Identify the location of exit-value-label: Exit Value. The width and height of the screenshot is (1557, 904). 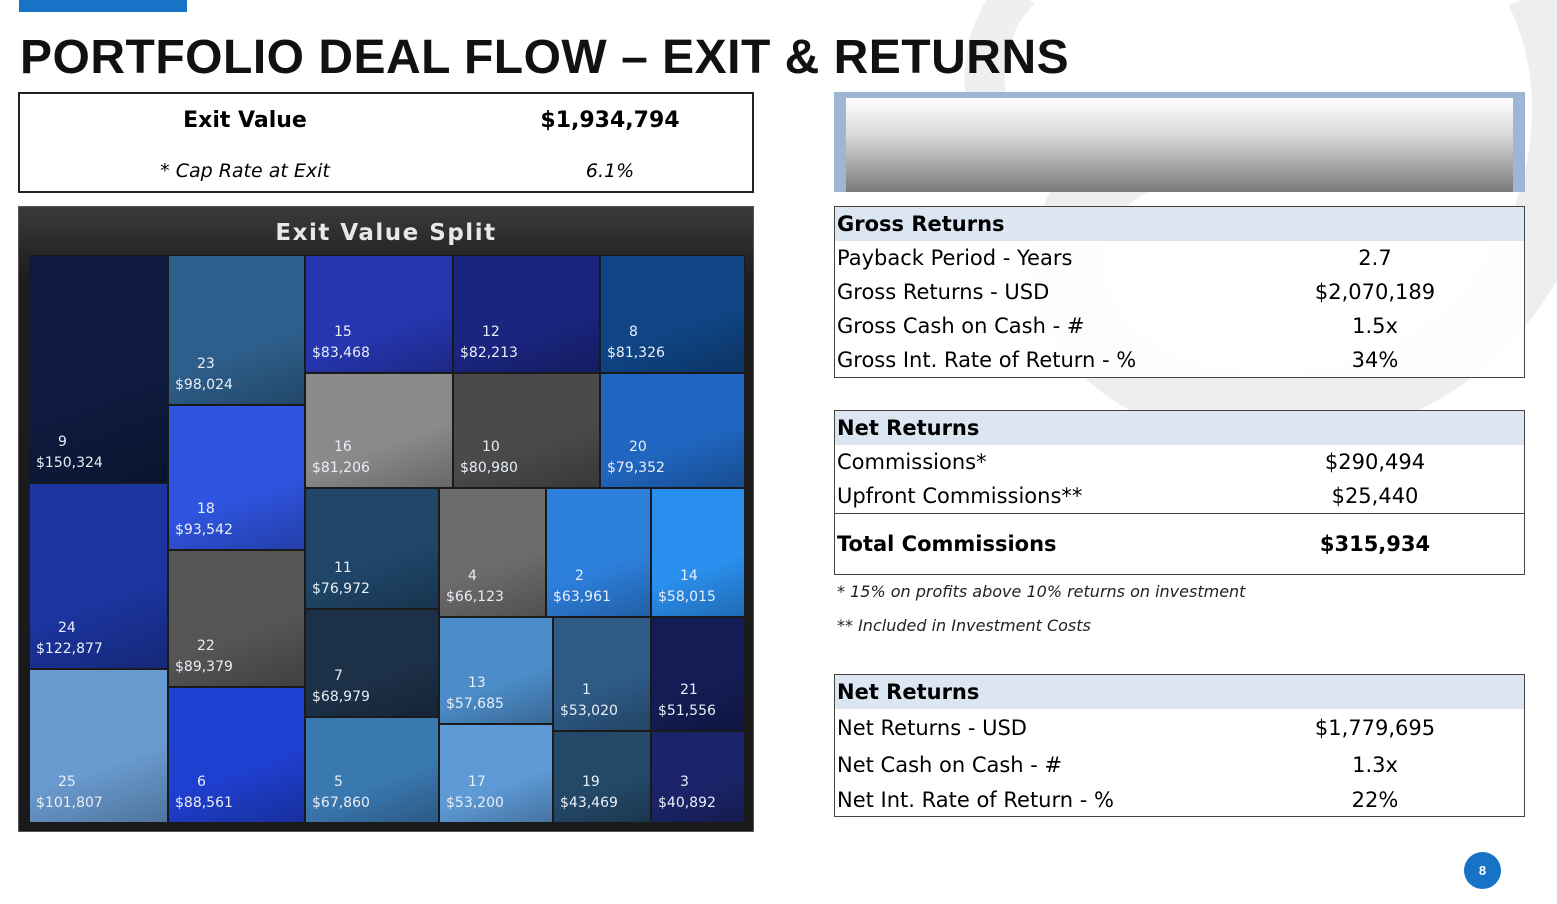
(245, 120).